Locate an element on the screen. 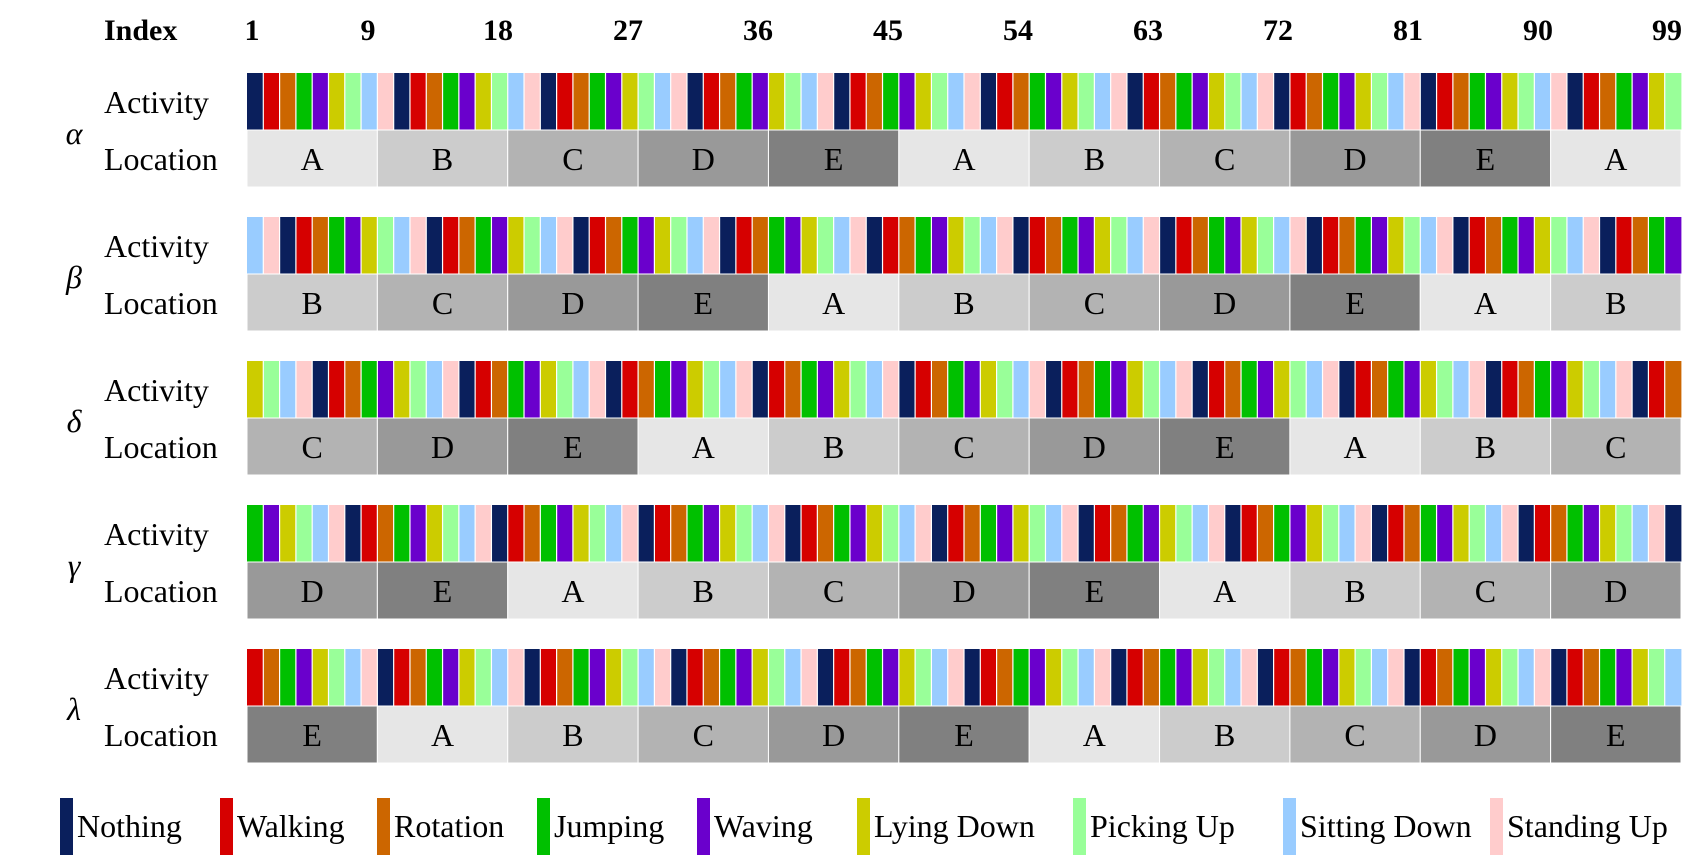 This screenshot has height=859, width=1694. group-label: β is located at coordinates (73, 277).